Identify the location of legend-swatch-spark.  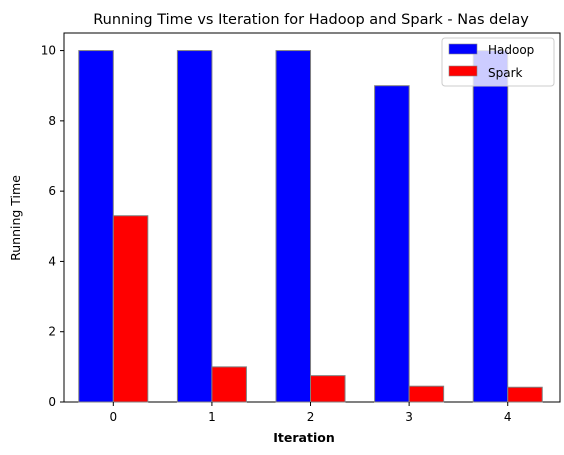
(463, 71).